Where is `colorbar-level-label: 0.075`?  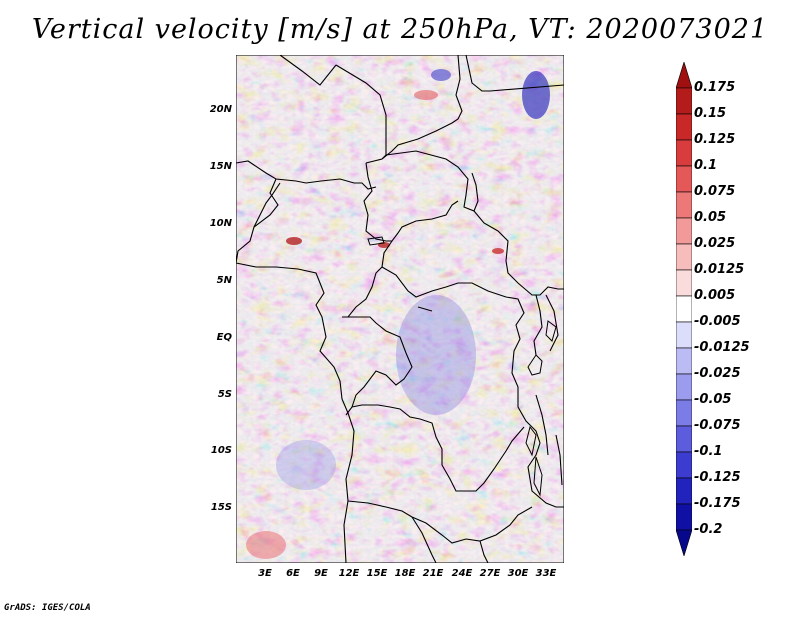
colorbar-level-label: 0.075 is located at coordinates (715, 191).